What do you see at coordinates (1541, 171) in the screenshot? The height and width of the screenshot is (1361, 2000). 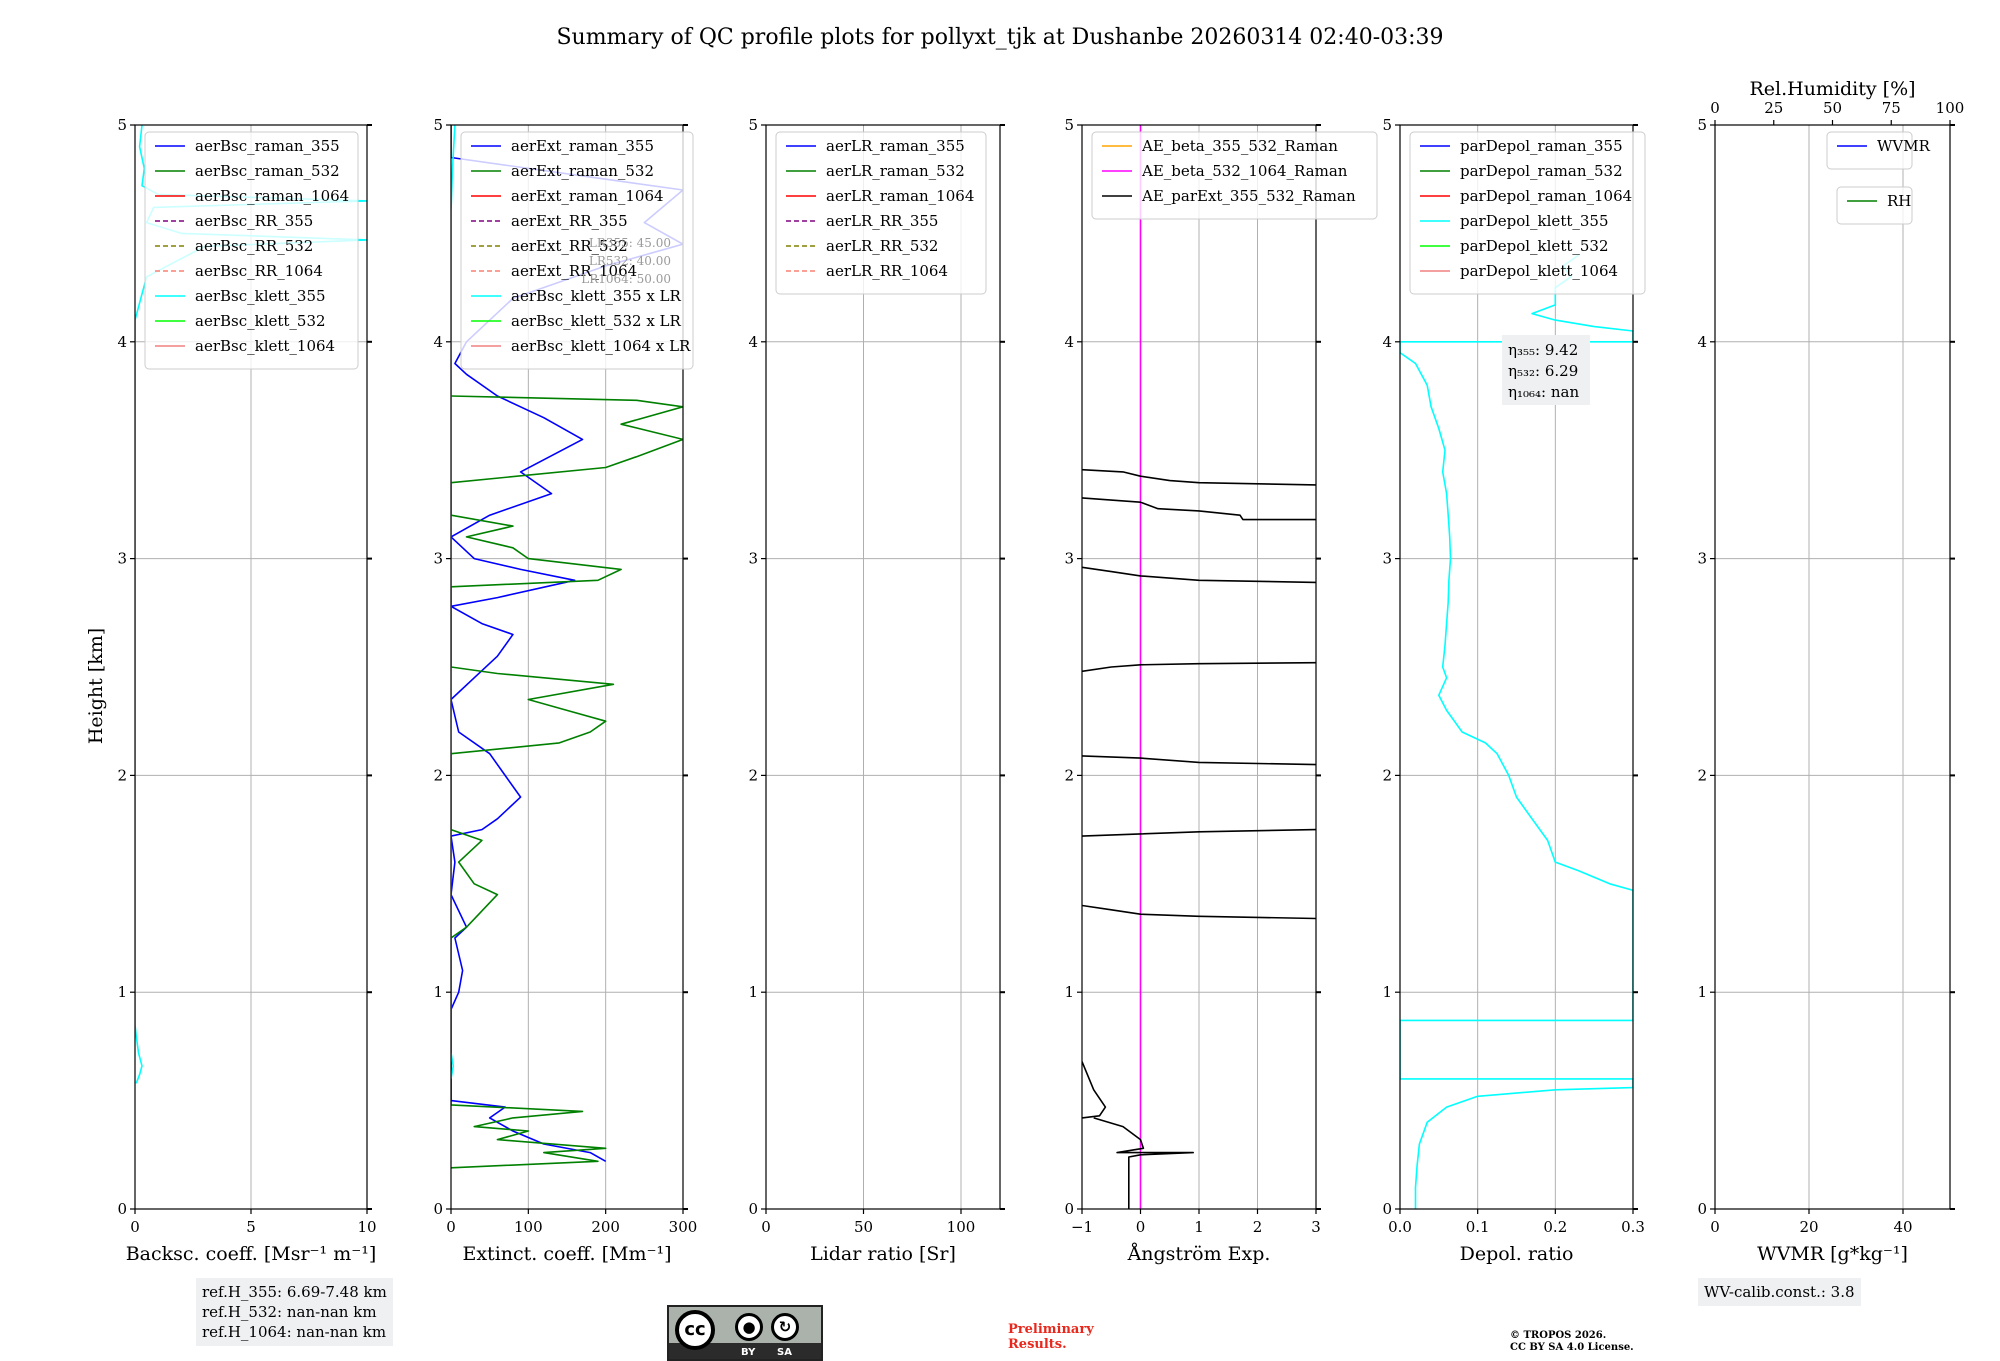 I see `legend-label: parDepol_raman_532` at bounding box center [1541, 171].